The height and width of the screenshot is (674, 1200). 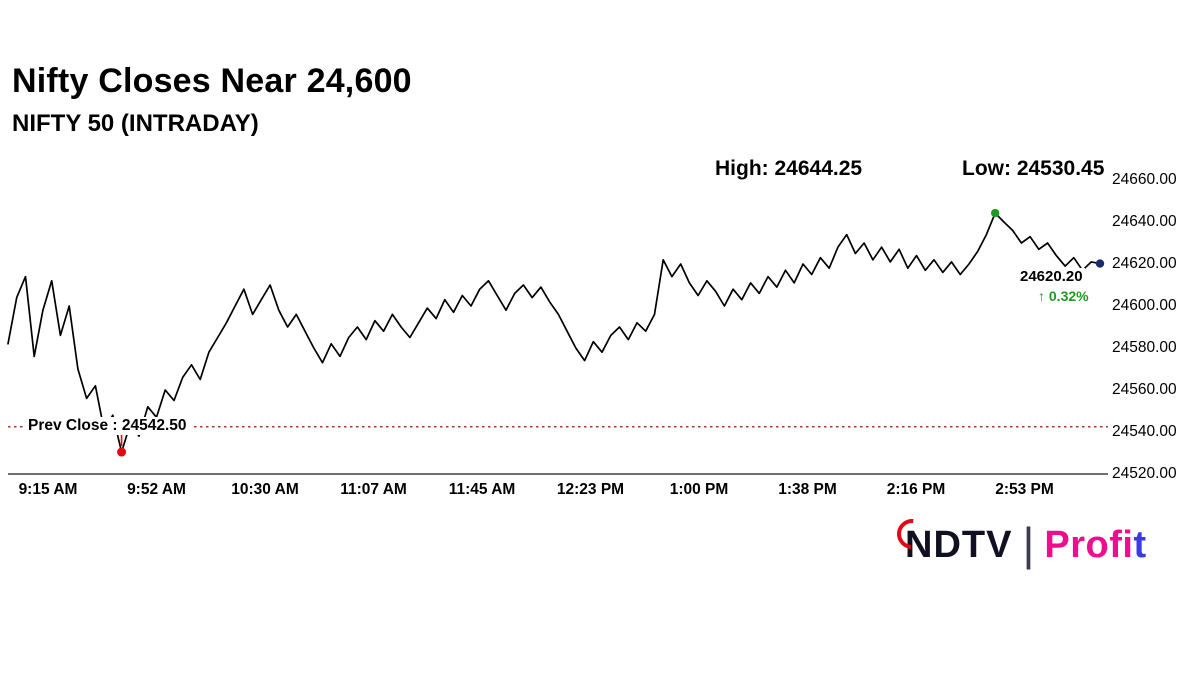 I want to click on x-axis-label: 9:52 AM, so click(x=156, y=489).